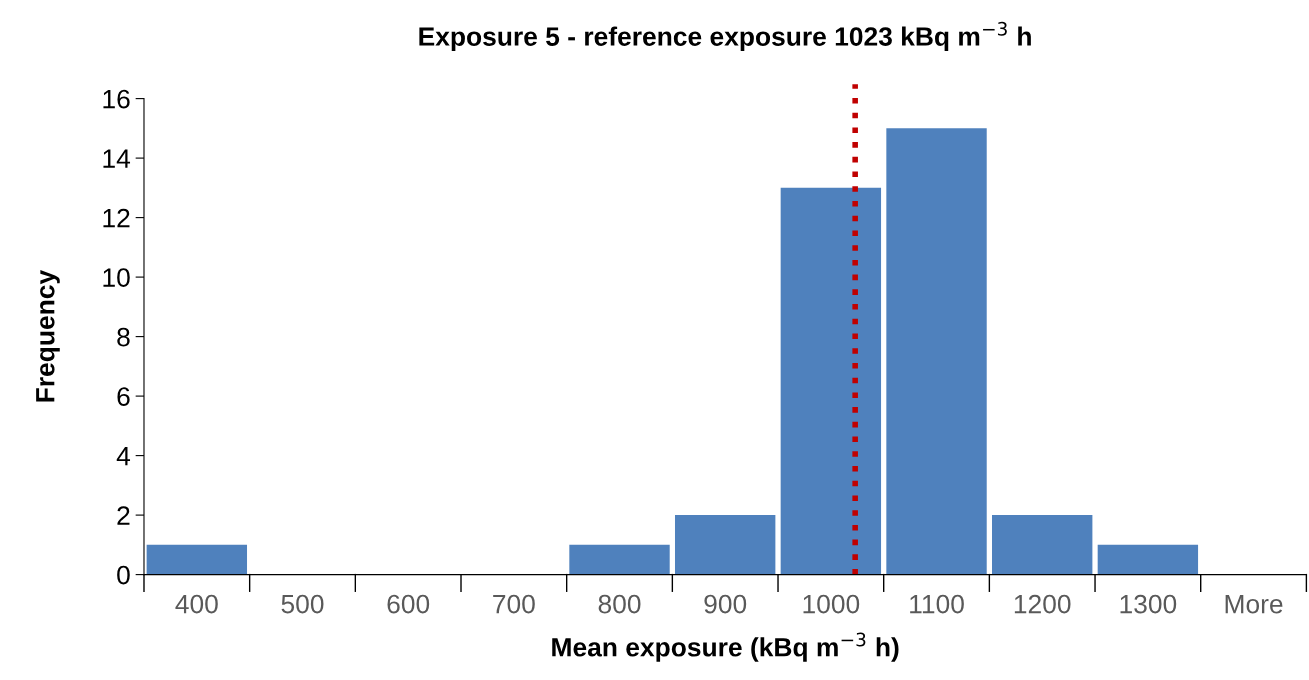 The image size is (1309, 680). Describe the element at coordinates (48, 336) in the screenshot. I see `y-axis-title: Frequency` at that location.